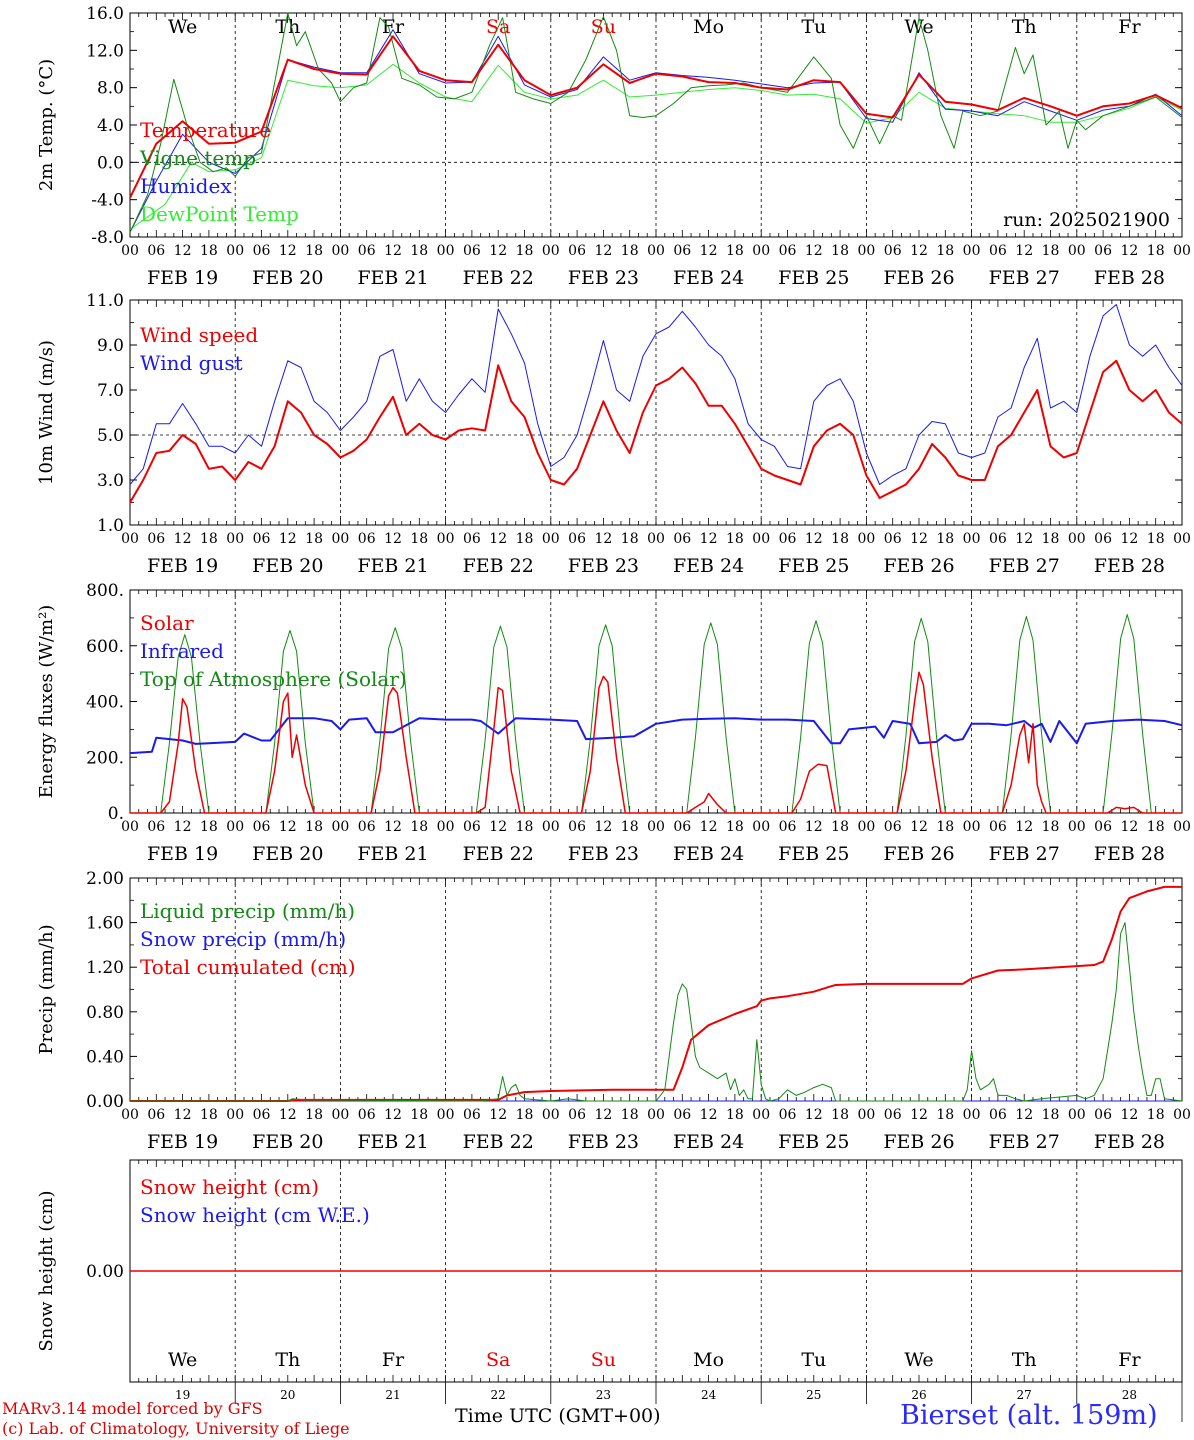 The image size is (1194, 1440). Describe the element at coordinates (813, 1360) in the screenshot. I see `weekday-label: Tu` at that location.